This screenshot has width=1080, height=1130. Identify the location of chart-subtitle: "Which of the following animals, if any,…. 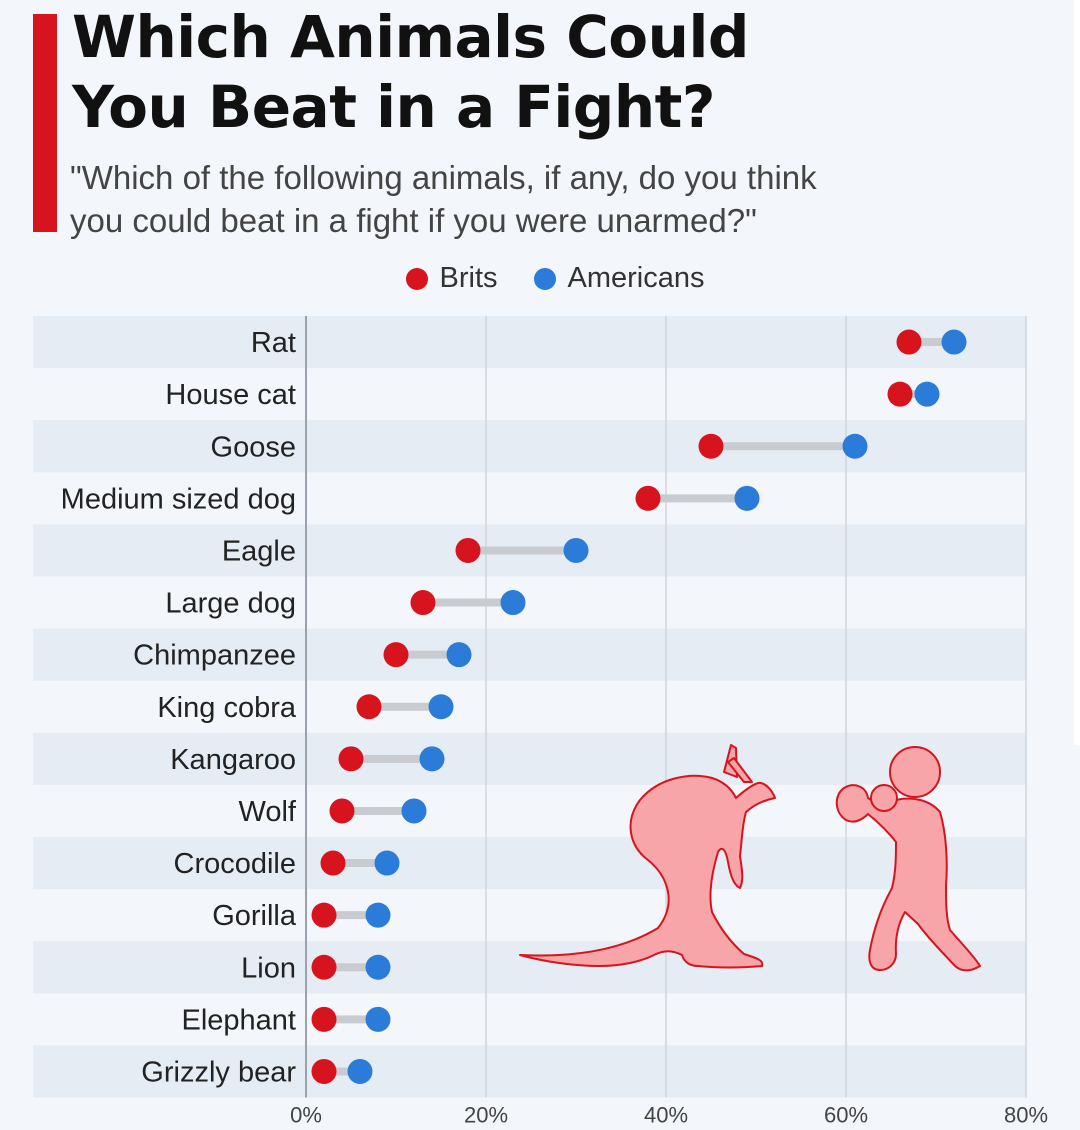
(520, 199).